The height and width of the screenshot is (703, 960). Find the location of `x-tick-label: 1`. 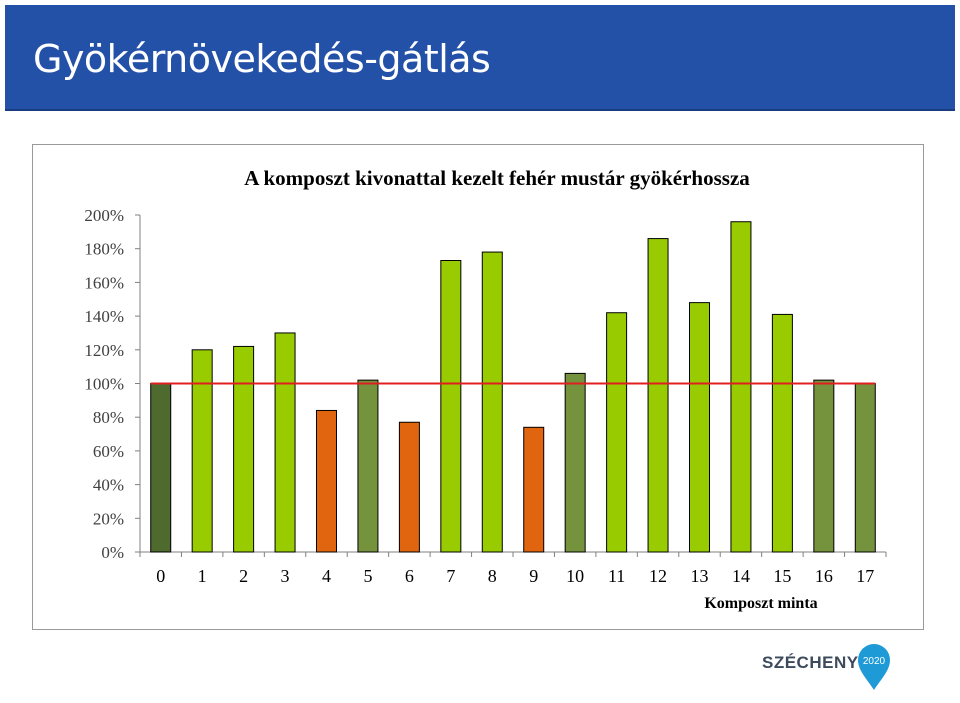

x-tick-label: 1 is located at coordinates (202, 576).